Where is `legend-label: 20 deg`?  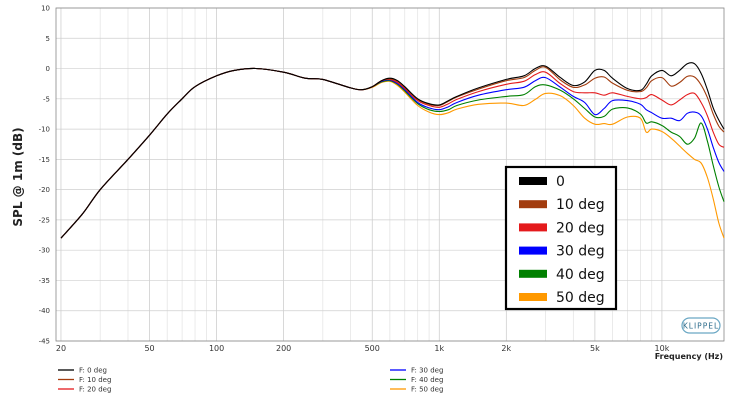
legend-label: 20 deg is located at coordinates (580, 228).